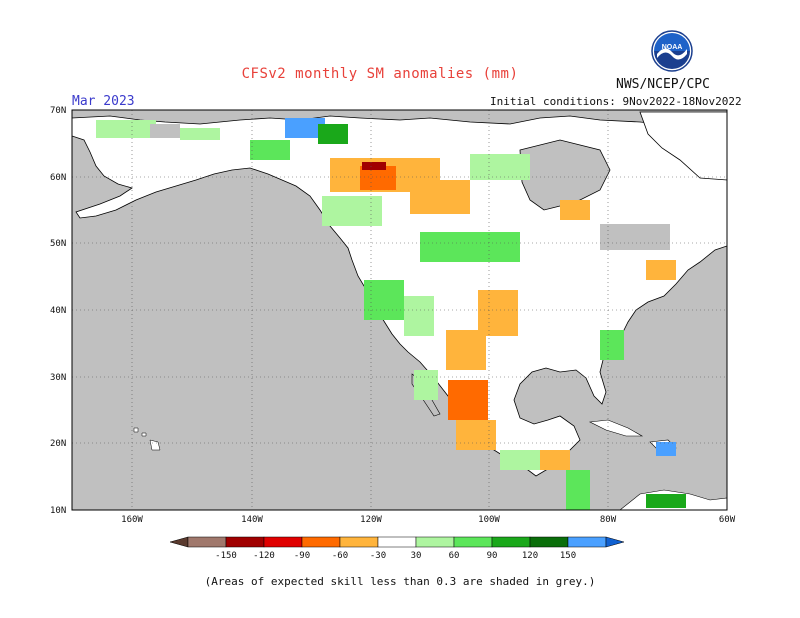  Describe the element at coordinates (416, 556) in the screenshot. I see `colorbar-label: 30` at that location.